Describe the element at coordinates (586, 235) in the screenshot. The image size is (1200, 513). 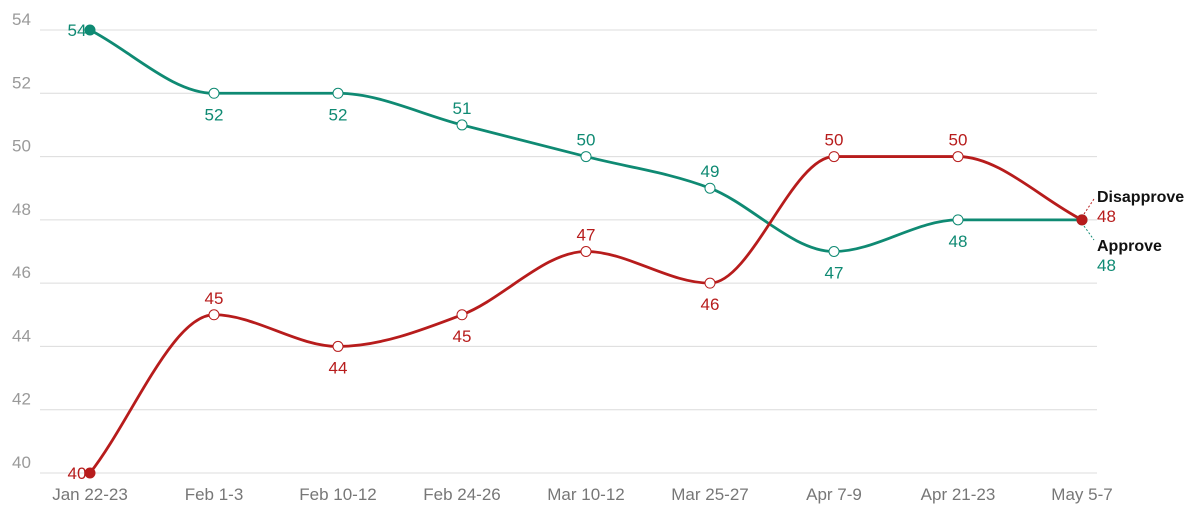
I see `disapprove-data-label-4: 47` at that location.